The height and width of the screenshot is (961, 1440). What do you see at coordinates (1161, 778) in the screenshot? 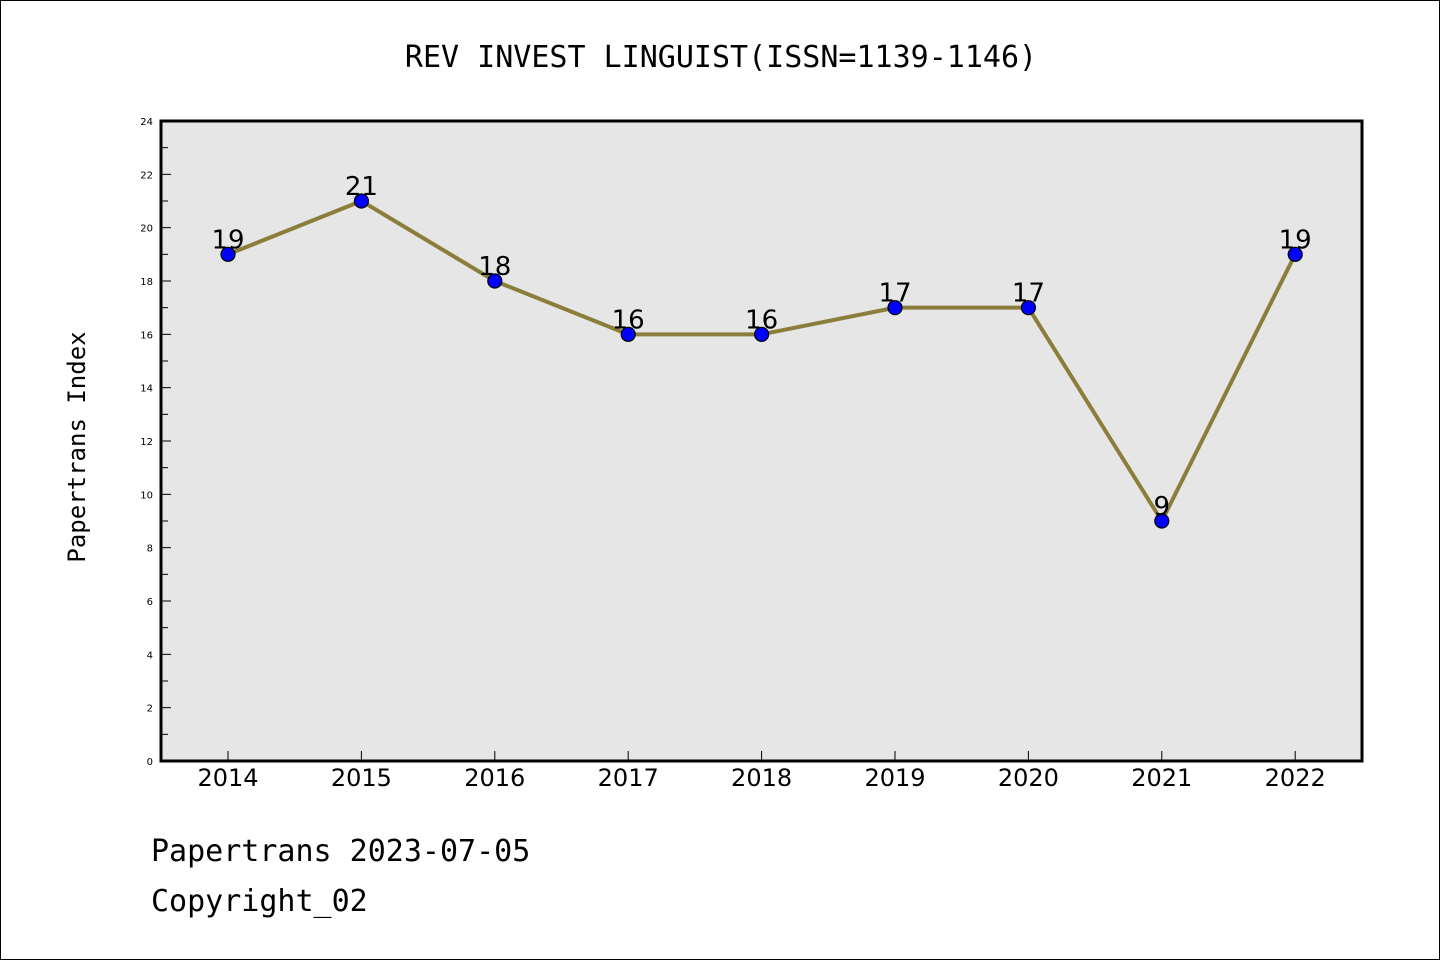
I see `x-tick-label: 2021` at bounding box center [1161, 778].